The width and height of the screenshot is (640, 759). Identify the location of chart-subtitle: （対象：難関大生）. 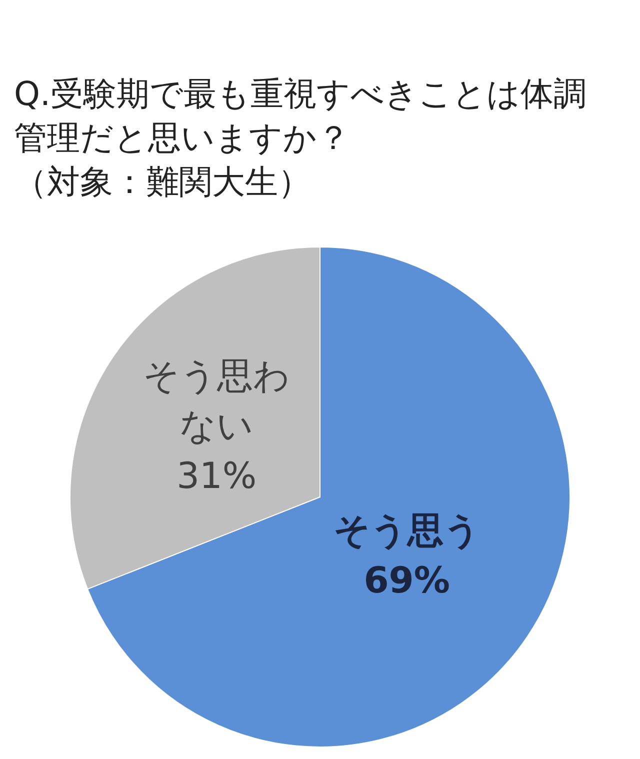
(163, 182).